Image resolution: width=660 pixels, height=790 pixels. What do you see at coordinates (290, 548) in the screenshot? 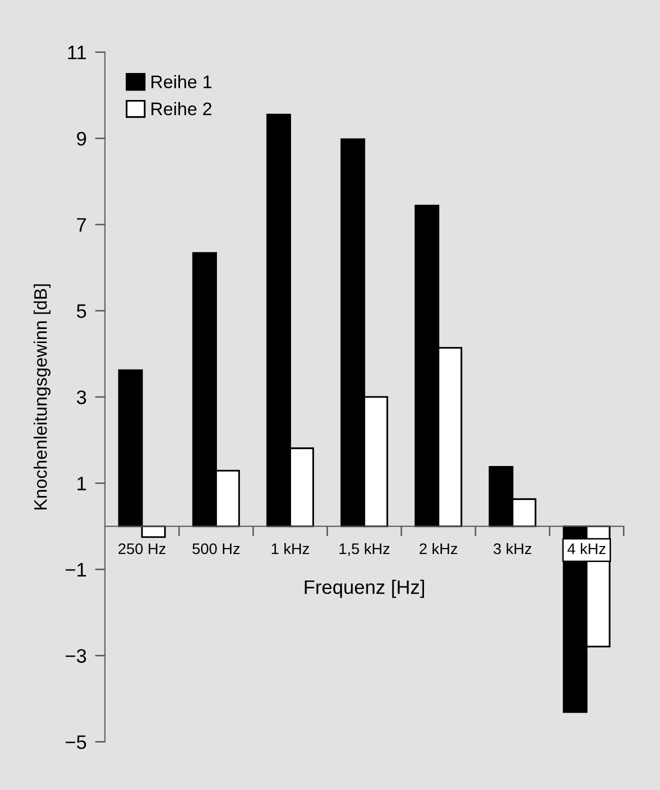
I see `x-tick-label: 1 kHz` at bounding box center [290, 548].